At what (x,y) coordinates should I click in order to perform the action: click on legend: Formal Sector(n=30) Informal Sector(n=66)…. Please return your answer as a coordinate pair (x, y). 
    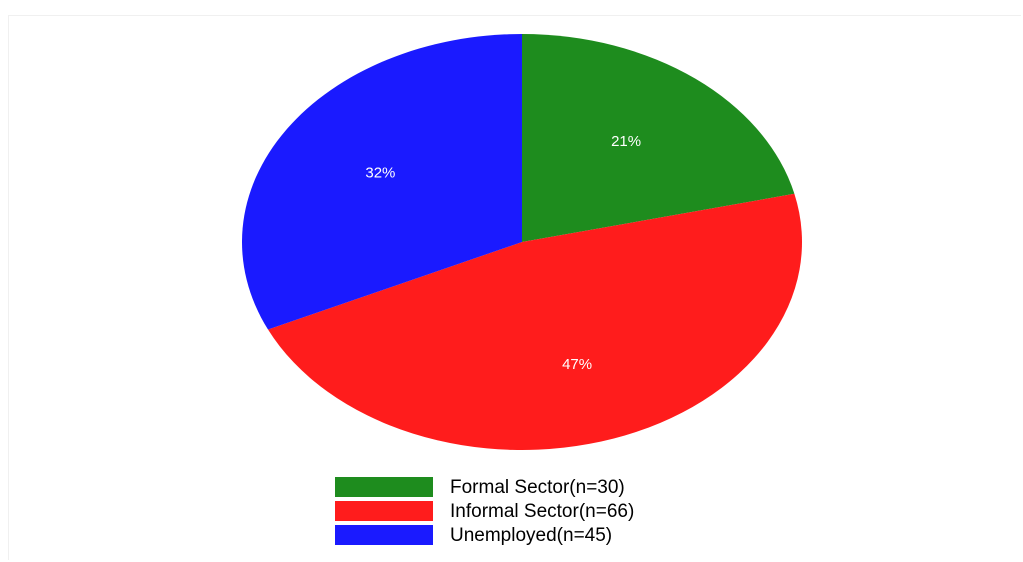
    Looking at the image, I should click on (484, 511).